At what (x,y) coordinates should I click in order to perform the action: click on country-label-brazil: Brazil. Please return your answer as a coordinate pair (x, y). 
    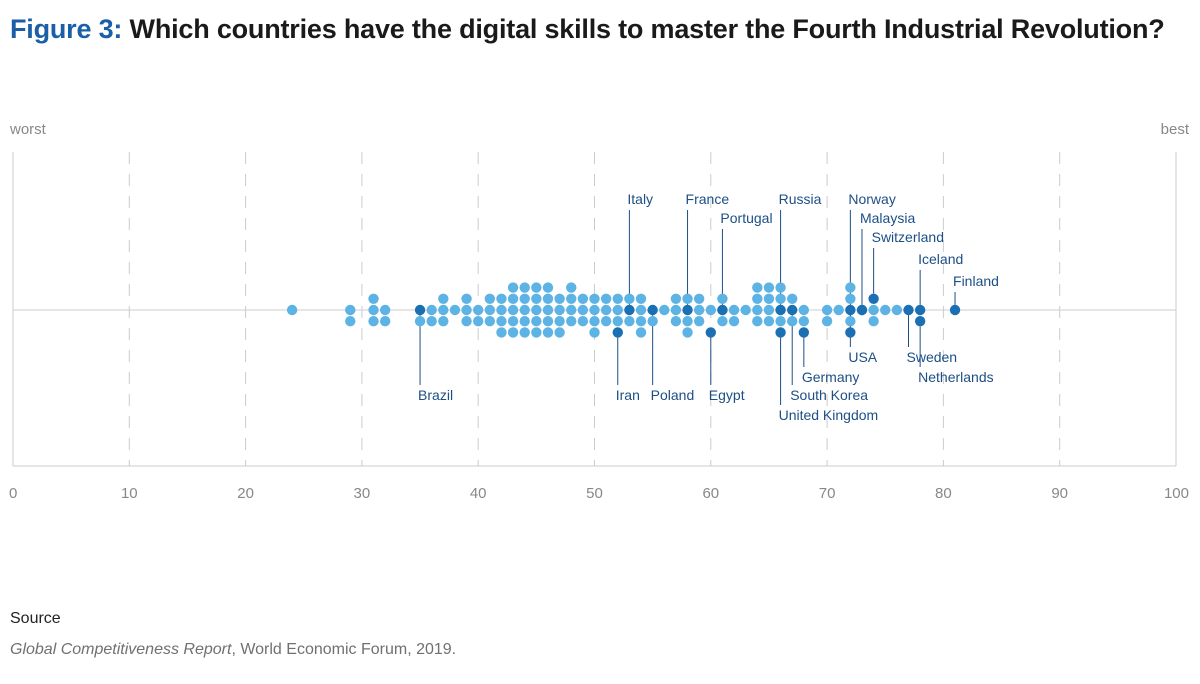
    Looking at the image, I should click on (435, 395).